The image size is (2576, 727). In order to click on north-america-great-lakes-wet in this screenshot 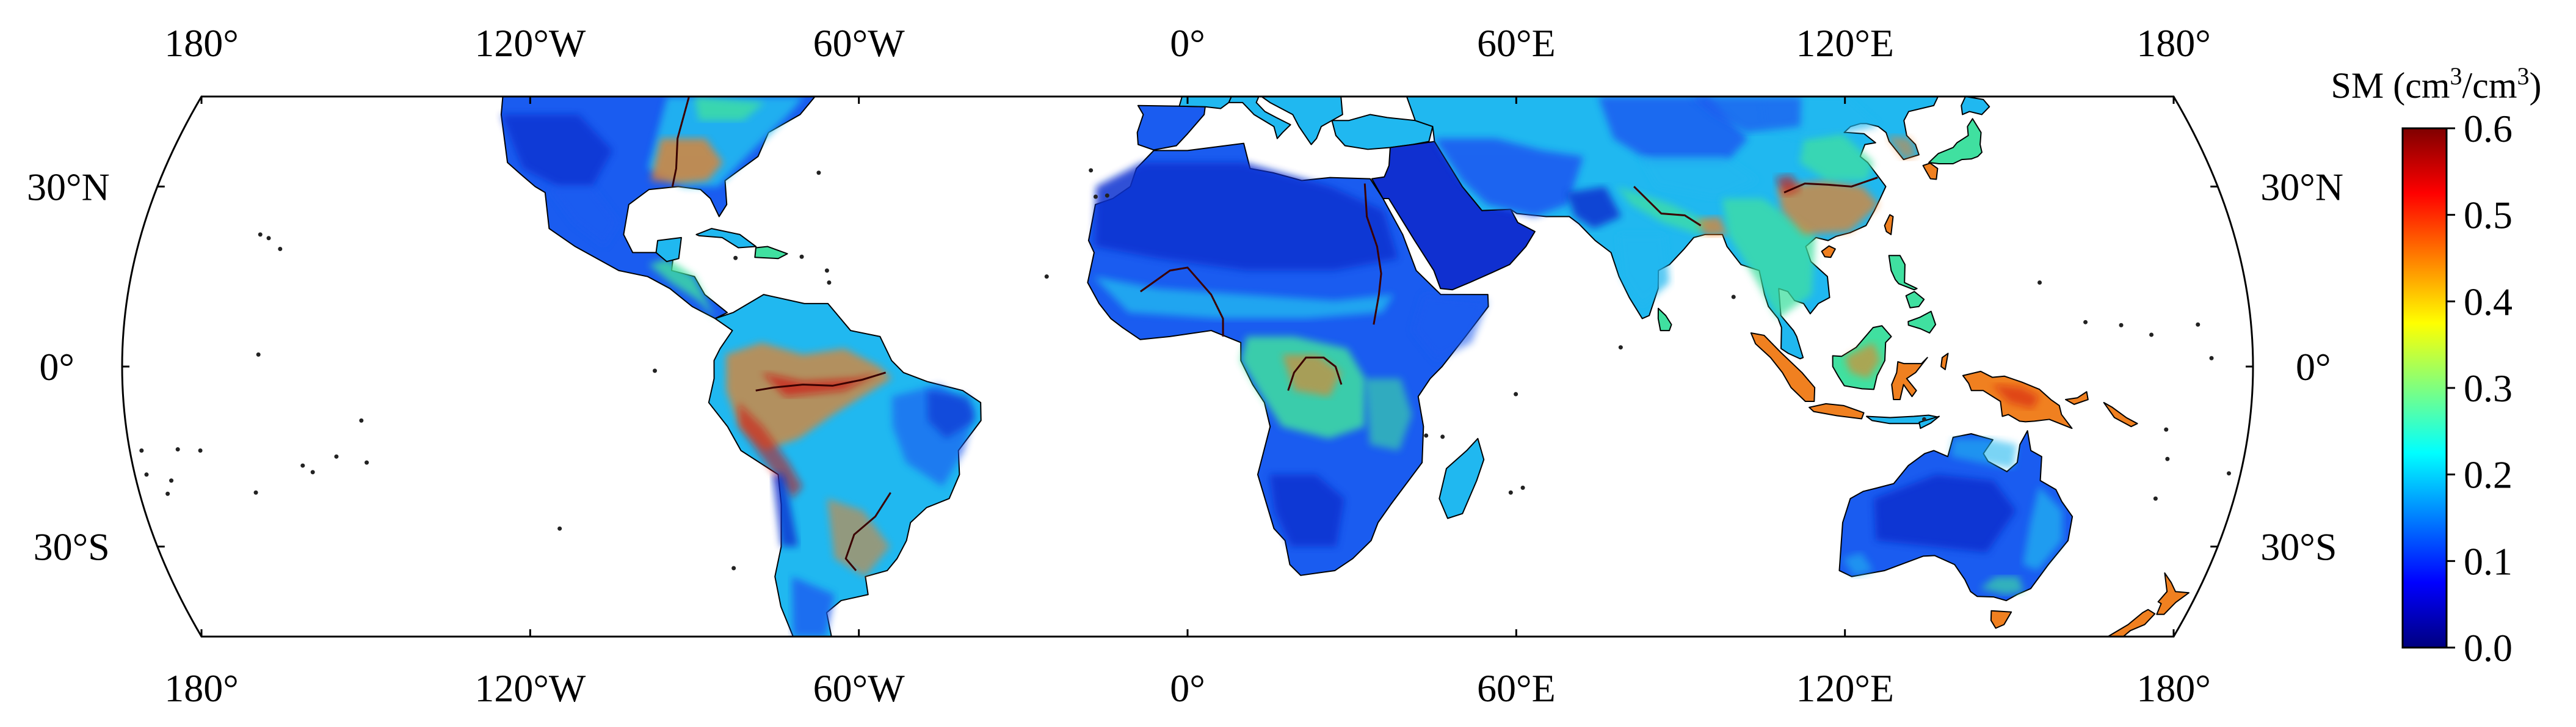, I will do `click(729, 109)`.